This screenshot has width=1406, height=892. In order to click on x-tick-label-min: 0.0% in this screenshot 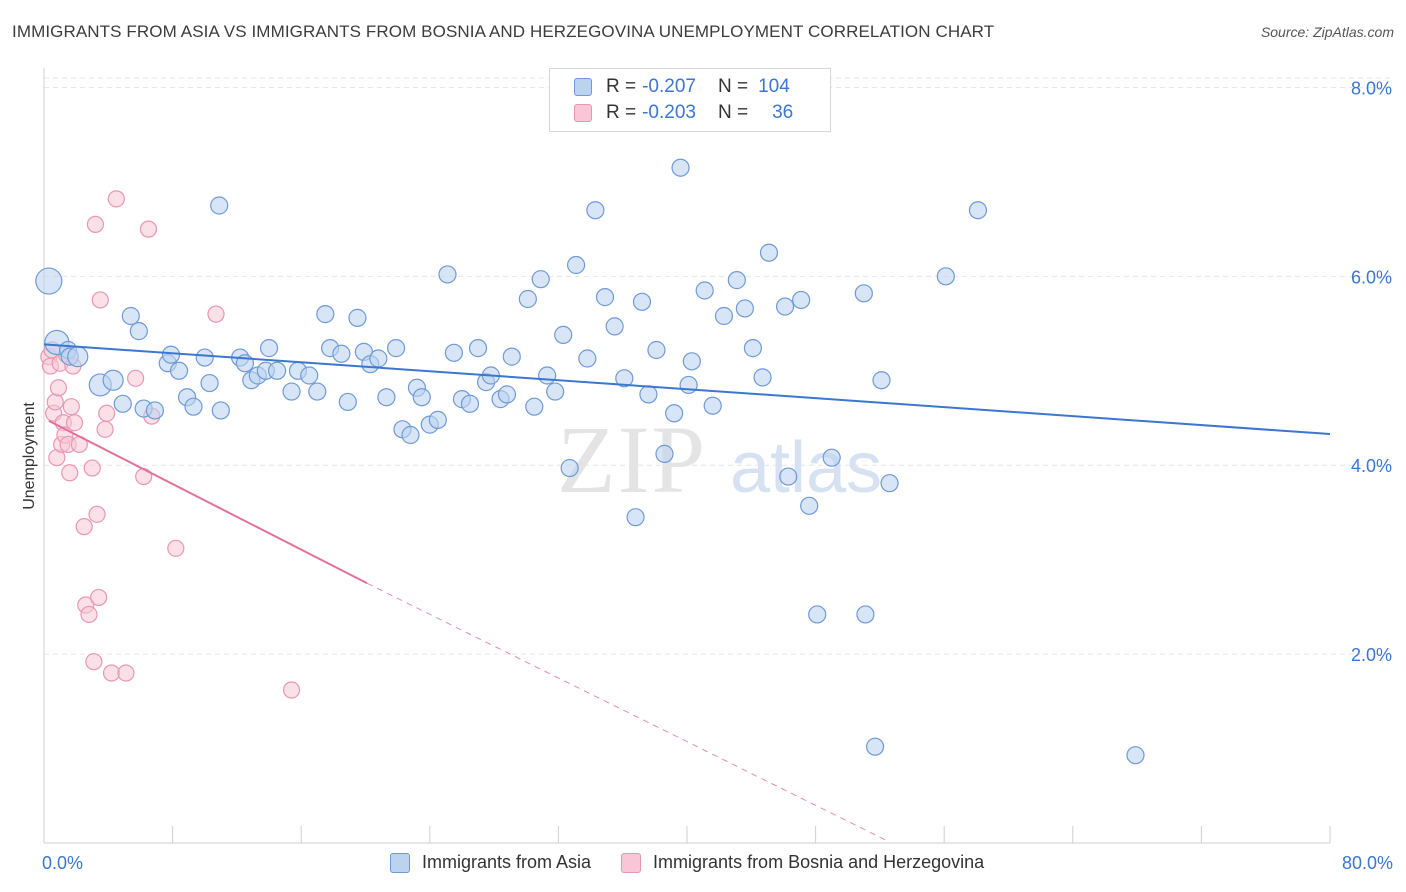, I will do `click(62, 863)`.